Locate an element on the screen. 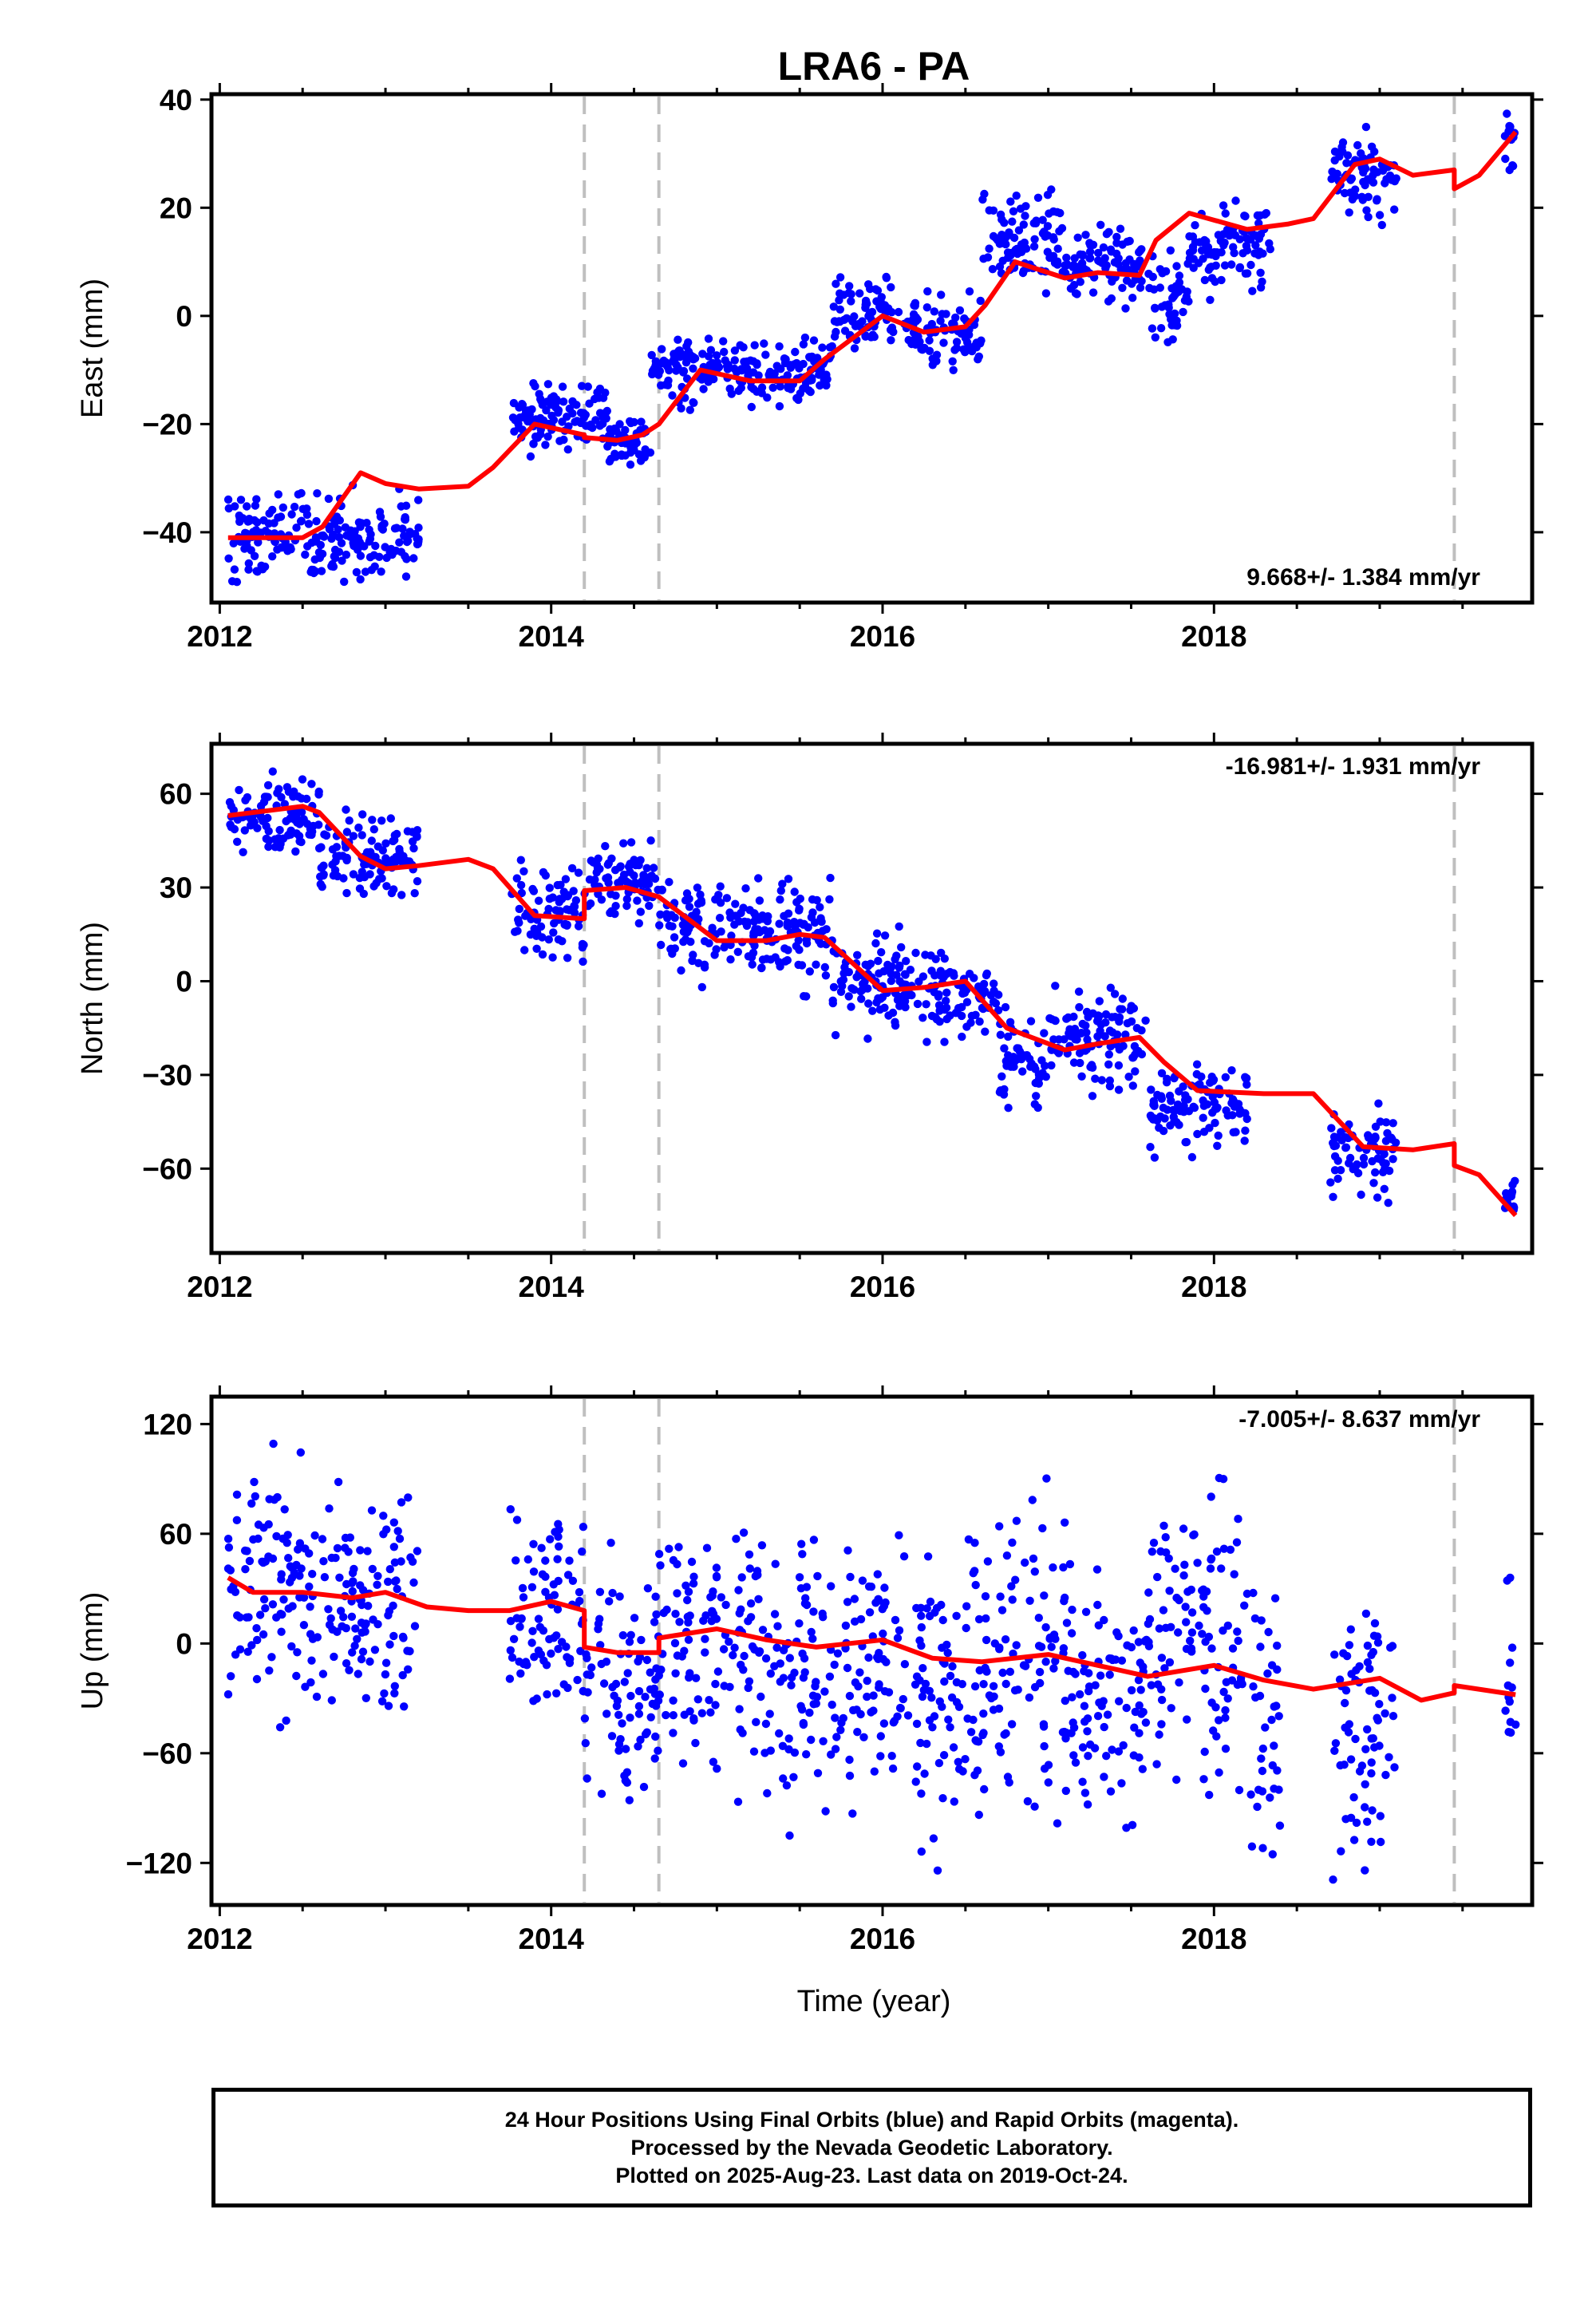 This screenshot has height=2316, width=1596. y-axis-label: Up (mm) is located at coordinates (92, 1651).